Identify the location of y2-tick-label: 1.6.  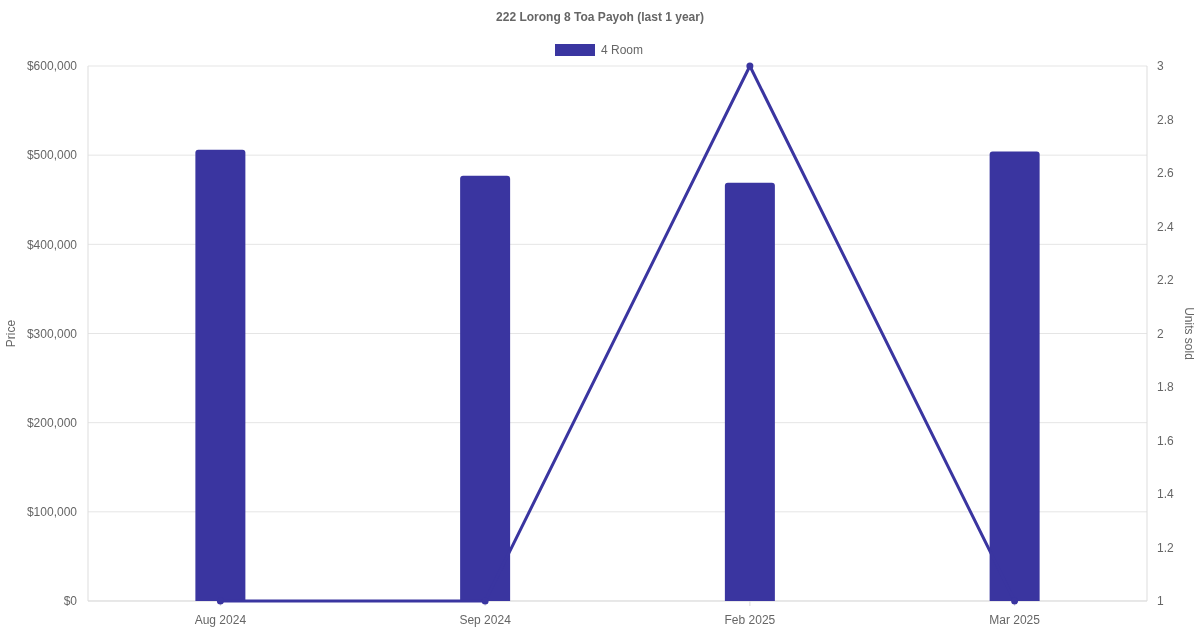
(1166, 440).